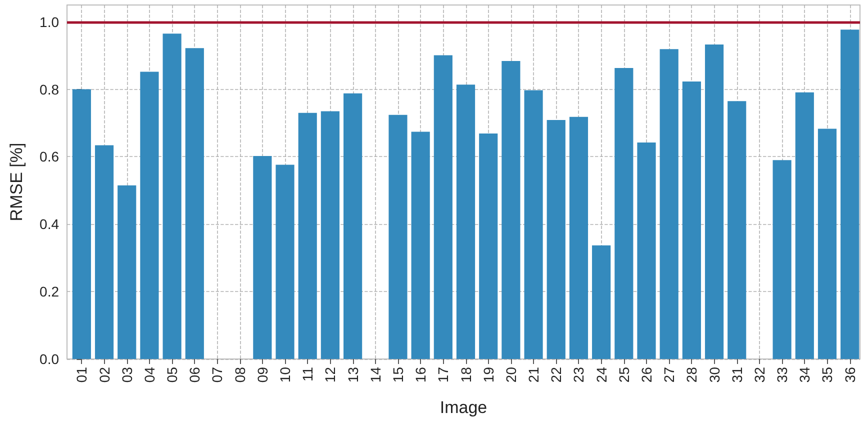 The width and height of the screenshot is (862, 421). Describe the element at coordinates (16, 182) in the screenshot. I see `y-axis-title: RMSE [%]` at that location.